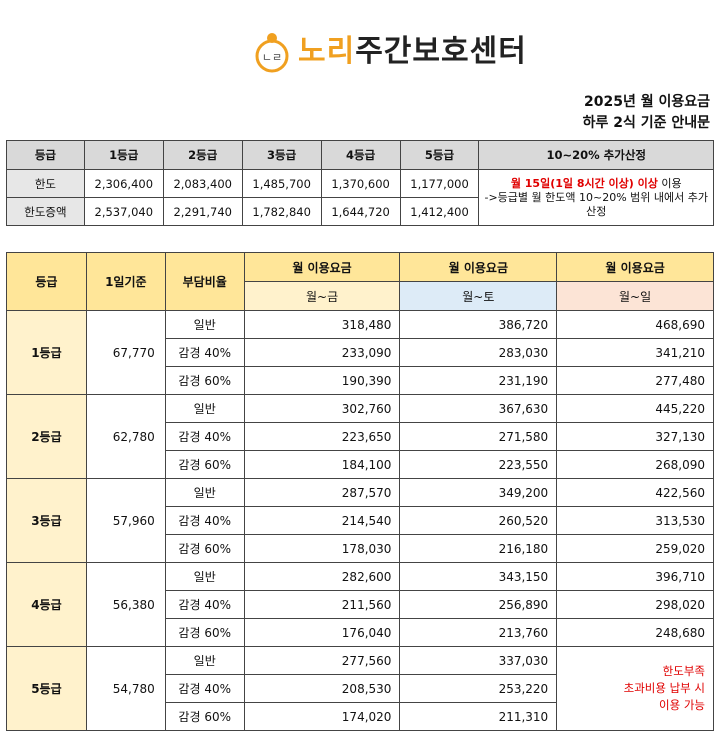  What do you see at coordinates (669, 183) in the screenshot?
I see `limit-note-after: 이용` at bounding box center [669, 183].